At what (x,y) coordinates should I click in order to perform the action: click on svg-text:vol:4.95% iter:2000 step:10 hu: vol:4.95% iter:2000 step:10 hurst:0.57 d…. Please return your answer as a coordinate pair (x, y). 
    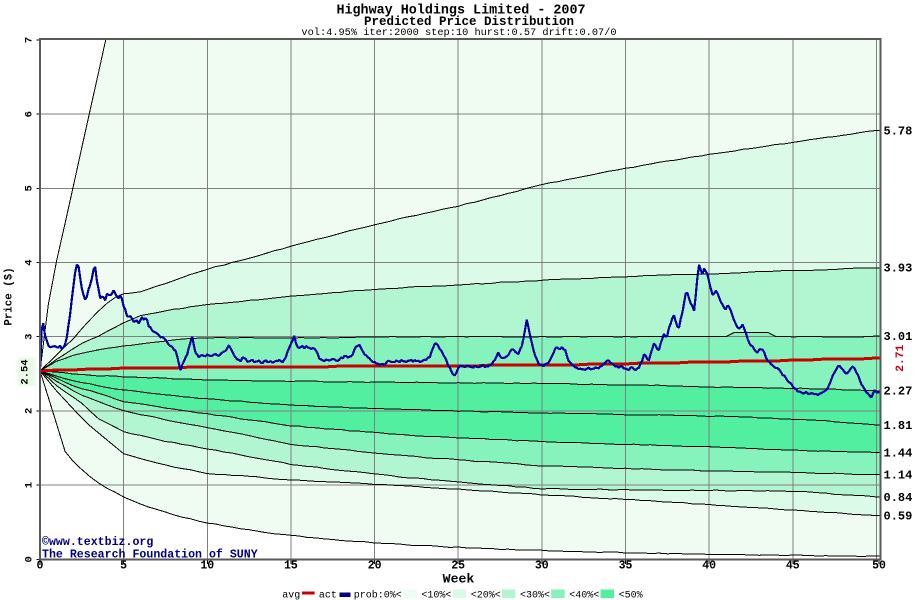
    Looking at the image, I should click on (458, 33).